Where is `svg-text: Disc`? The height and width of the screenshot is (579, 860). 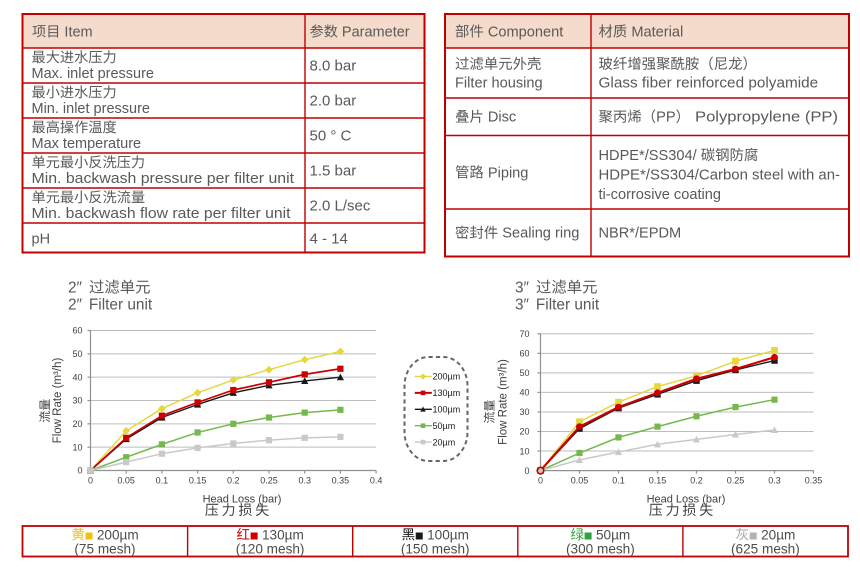 svg-text: Disc is located at coordinates (500, 118).